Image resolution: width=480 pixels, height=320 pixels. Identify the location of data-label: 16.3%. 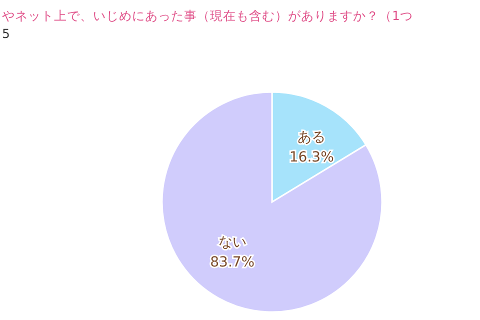
(311, 157).